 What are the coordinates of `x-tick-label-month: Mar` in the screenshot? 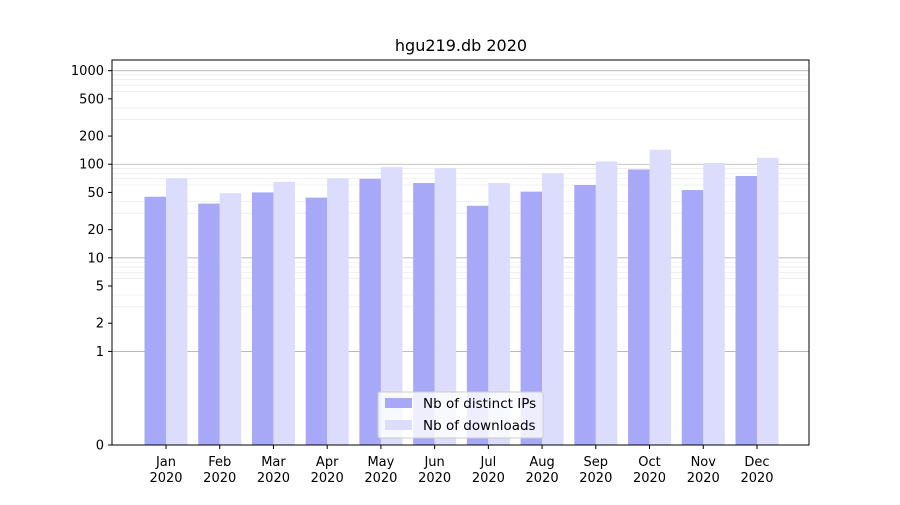 It's located at (273, 462).